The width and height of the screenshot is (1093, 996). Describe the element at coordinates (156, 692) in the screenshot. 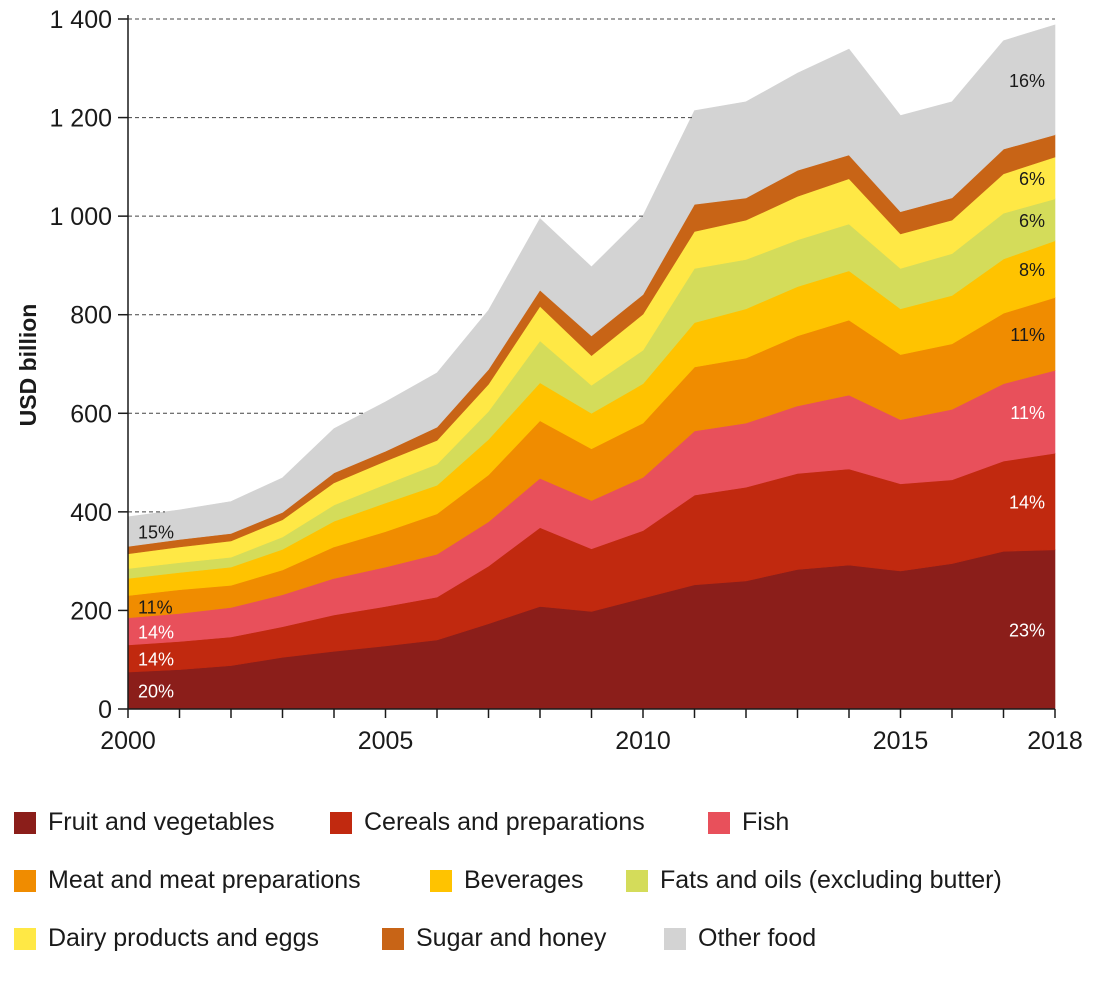

I see `pct-label-2000: 20%` at that location.